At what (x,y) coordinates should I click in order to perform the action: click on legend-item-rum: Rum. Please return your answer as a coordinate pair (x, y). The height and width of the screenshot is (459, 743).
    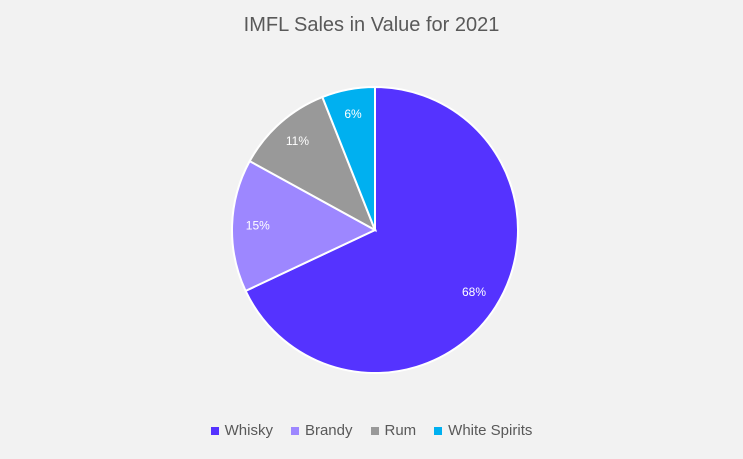
    Looking at the image, I should click on (393, 430).